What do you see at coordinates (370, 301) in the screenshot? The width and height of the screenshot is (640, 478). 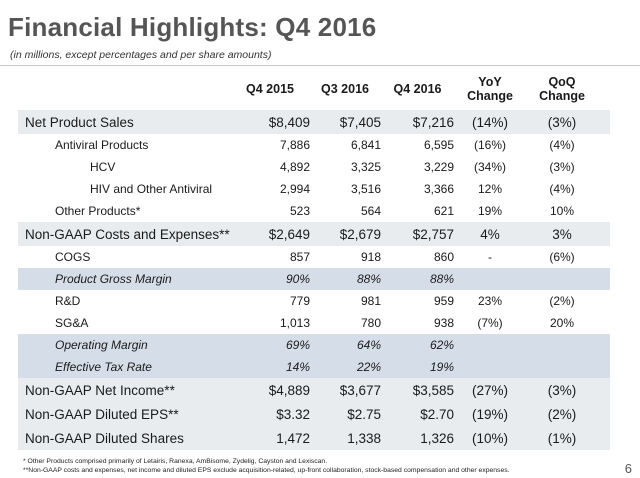 I see `cell-q3-2016: 981` at bounding box center [370, 301].